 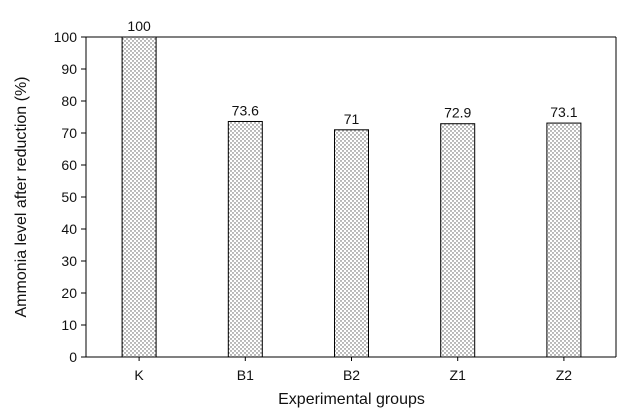 What do you see at coordinates (458, 375) in the screenshot?
I see `x-tick-label: Z1` at bounding box center [458, 375].